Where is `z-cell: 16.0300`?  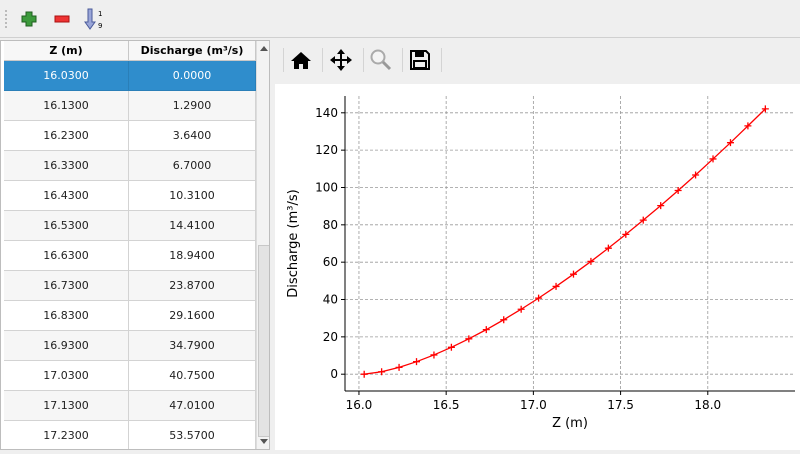
z-cell: 16.0300 is located at coordinates (66, 76).